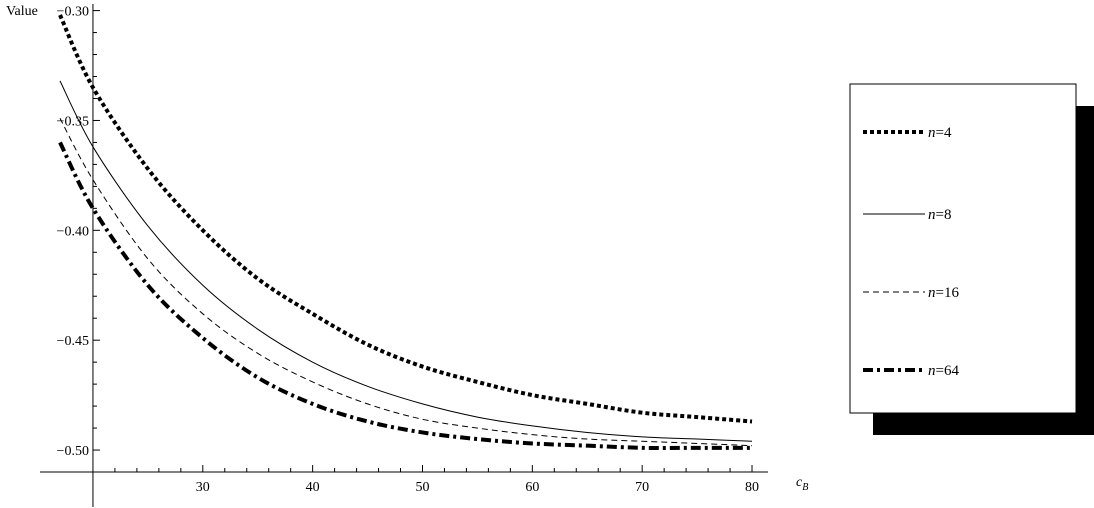 Image resolution: width=1094 pixels, height=508 pixels. Describe the element at coordinates (532, 487) in the screenshot. I see `x-tick-label: 60` at that location.